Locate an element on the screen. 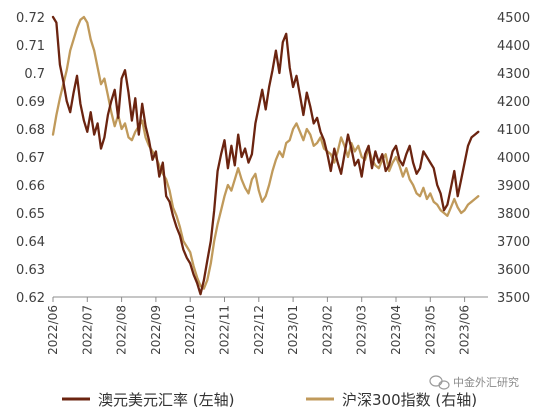 The height and width of the screenshot is (414, 550). x-tick-label: 2022/07 is located at coordinates (87, 330).